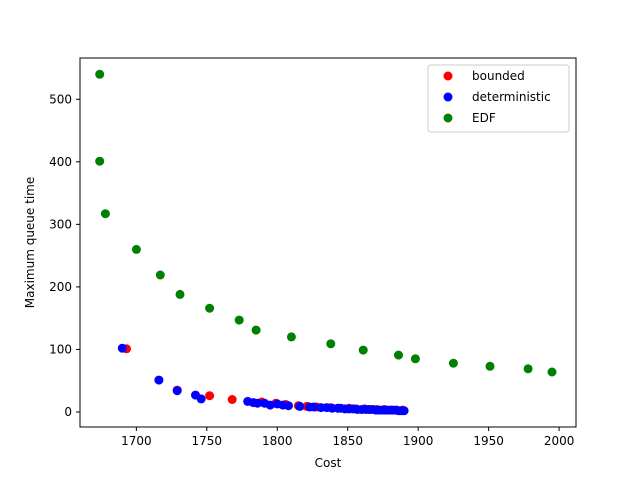  I want to click on y-tick-label: 300, so click(60, 224).